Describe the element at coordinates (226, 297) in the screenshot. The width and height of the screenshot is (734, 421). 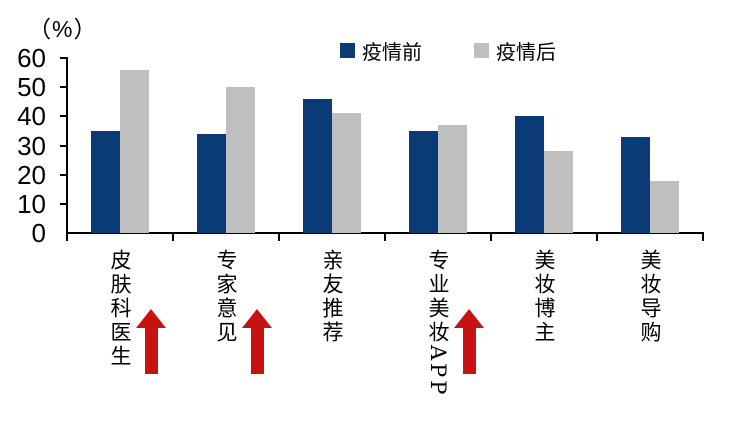
I see `category-label: 专家意见` at that location.